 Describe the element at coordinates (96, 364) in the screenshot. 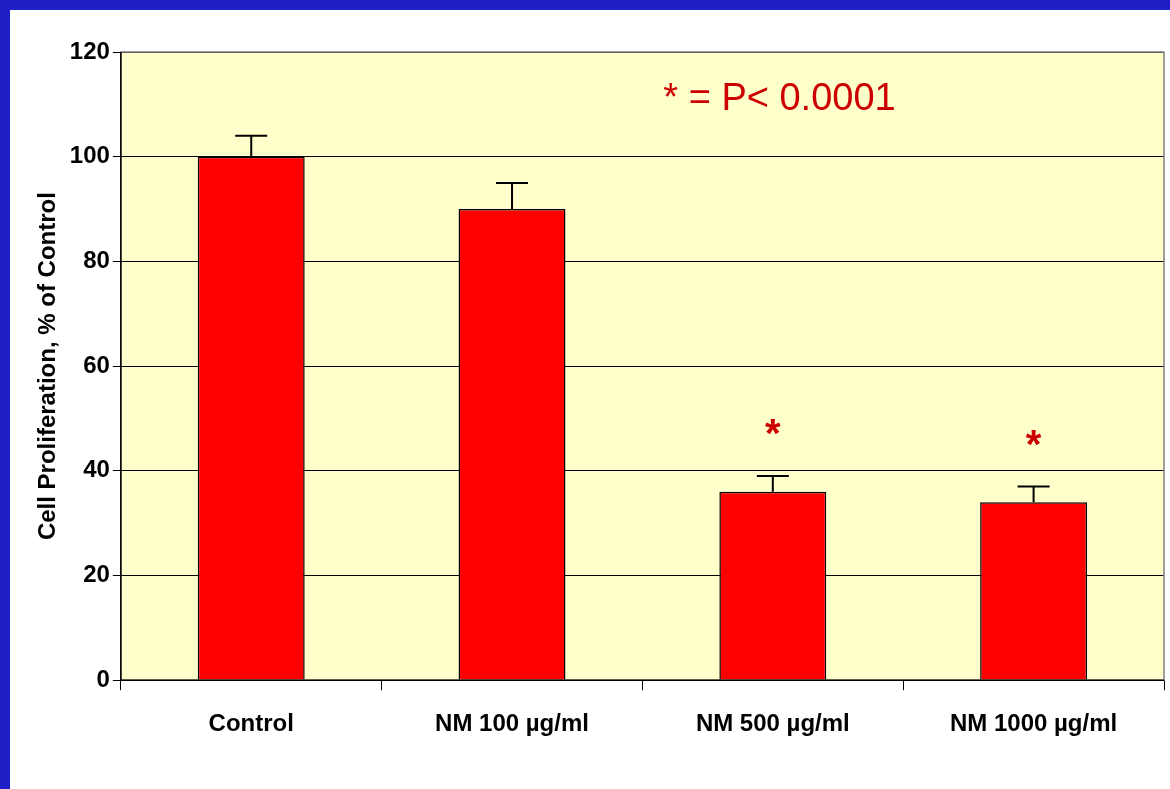

I see `y-tick-label: 60` at that location.